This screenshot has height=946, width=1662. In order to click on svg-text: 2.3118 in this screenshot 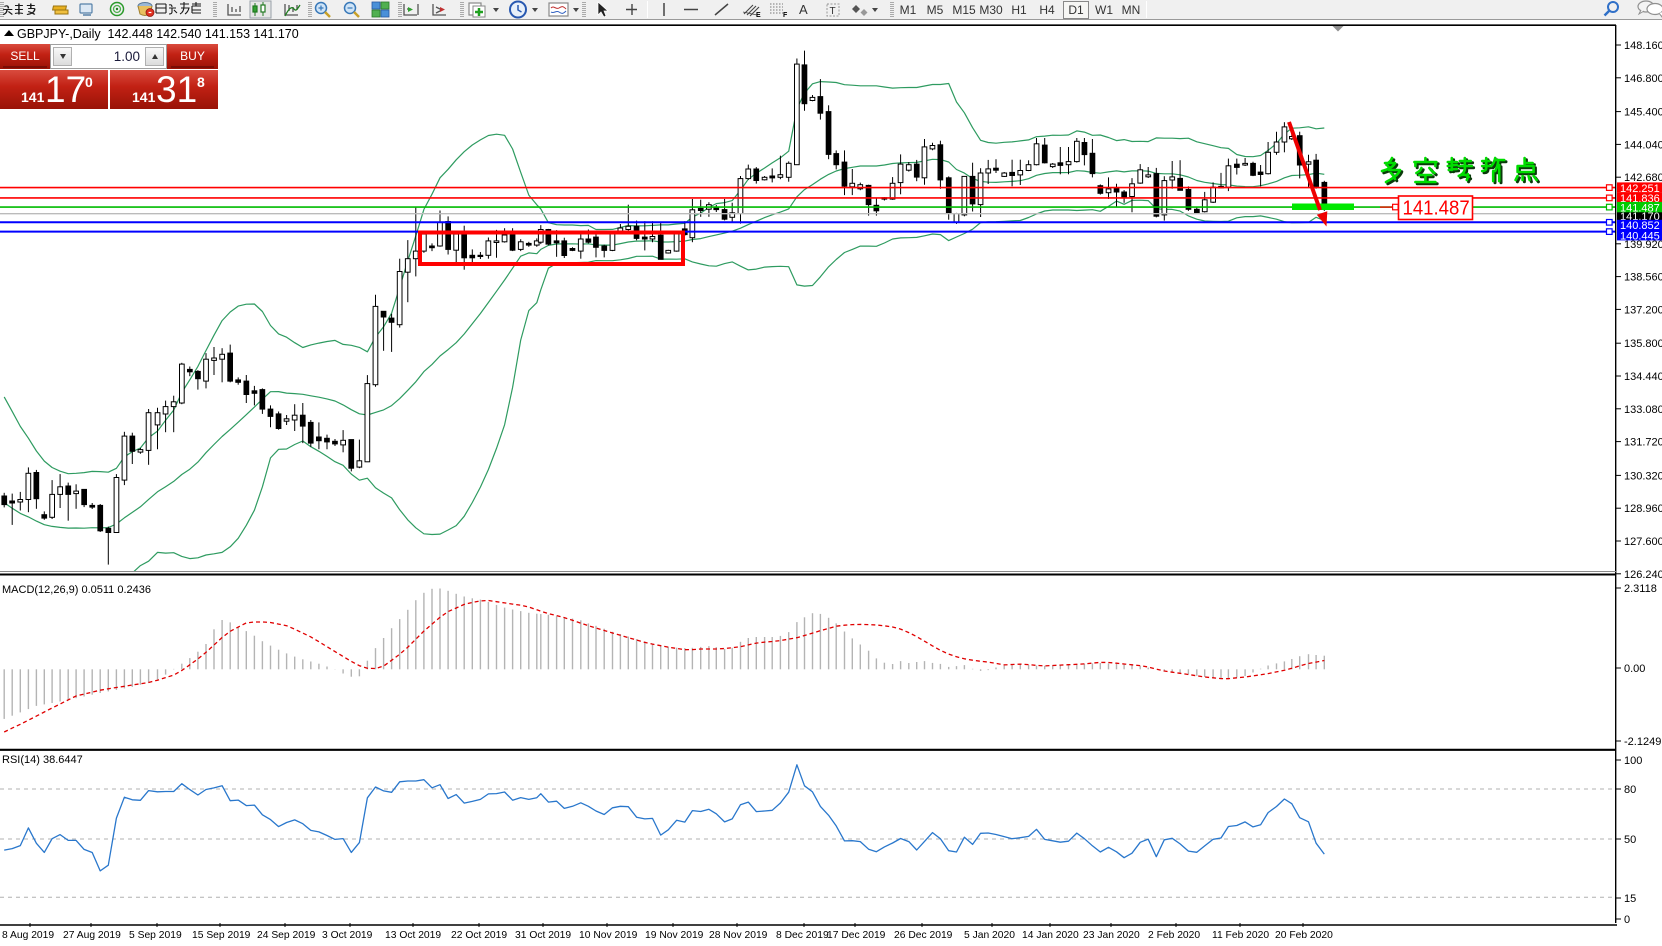, I will do `click(1640, 589)`.